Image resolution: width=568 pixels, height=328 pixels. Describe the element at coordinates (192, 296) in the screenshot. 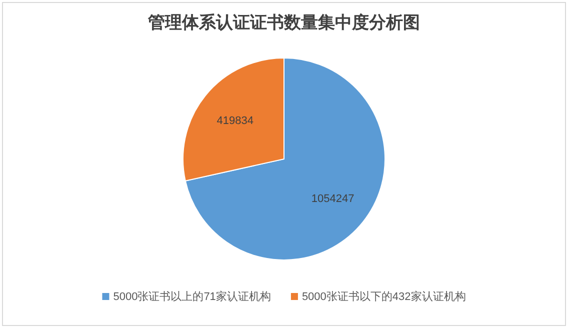

I see `legend-label: 5000张证书以上的71家认证机构` at that location.